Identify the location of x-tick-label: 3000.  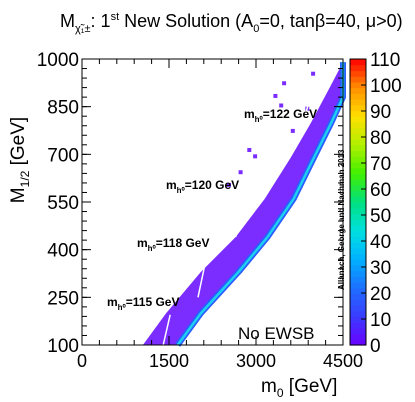
(256, 361).